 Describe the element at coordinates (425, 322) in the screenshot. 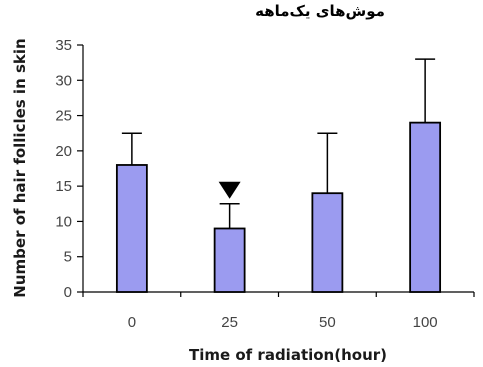

I see `x-tick-label-100: 100` at that location.